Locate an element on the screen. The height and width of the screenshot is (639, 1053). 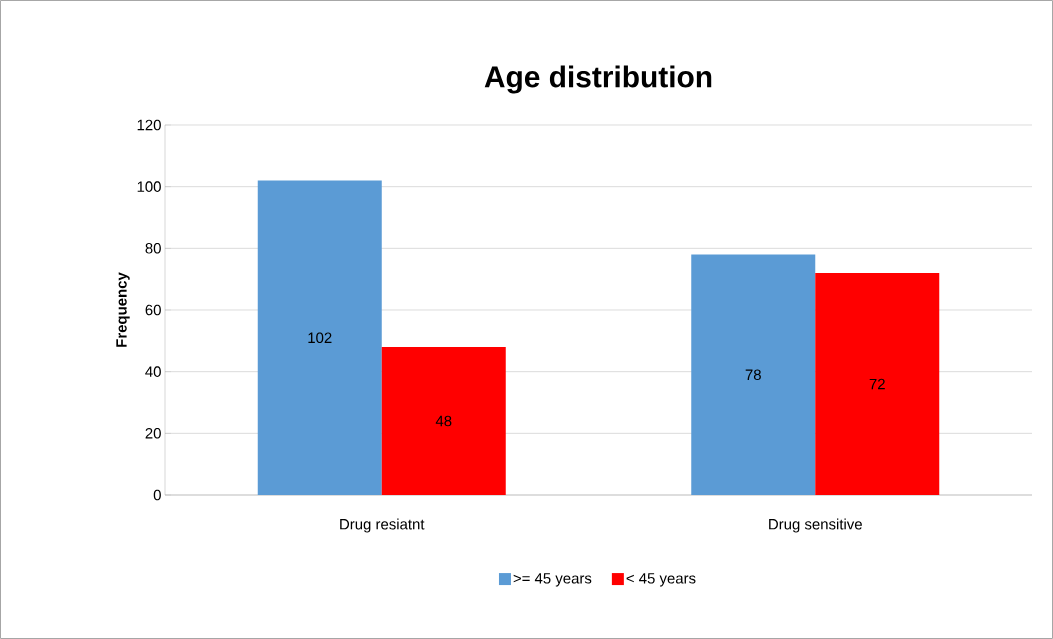
legend-label: >= 45 years is located at coordinates (552, 580).